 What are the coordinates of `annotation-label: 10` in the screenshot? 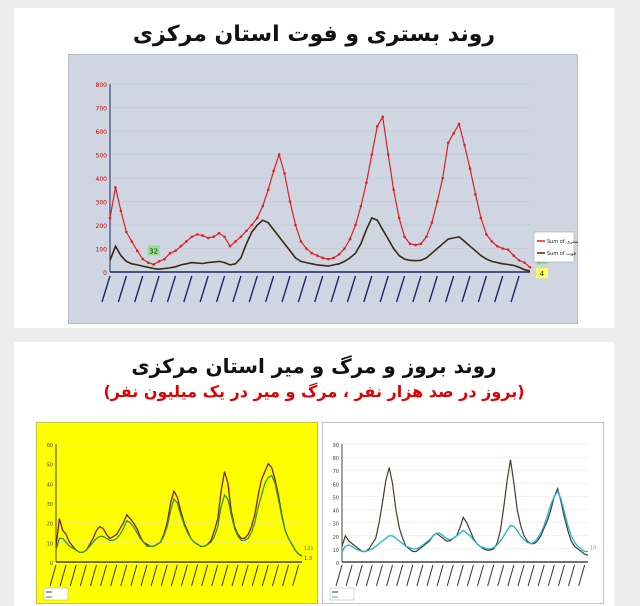 It's located at (593, 549).